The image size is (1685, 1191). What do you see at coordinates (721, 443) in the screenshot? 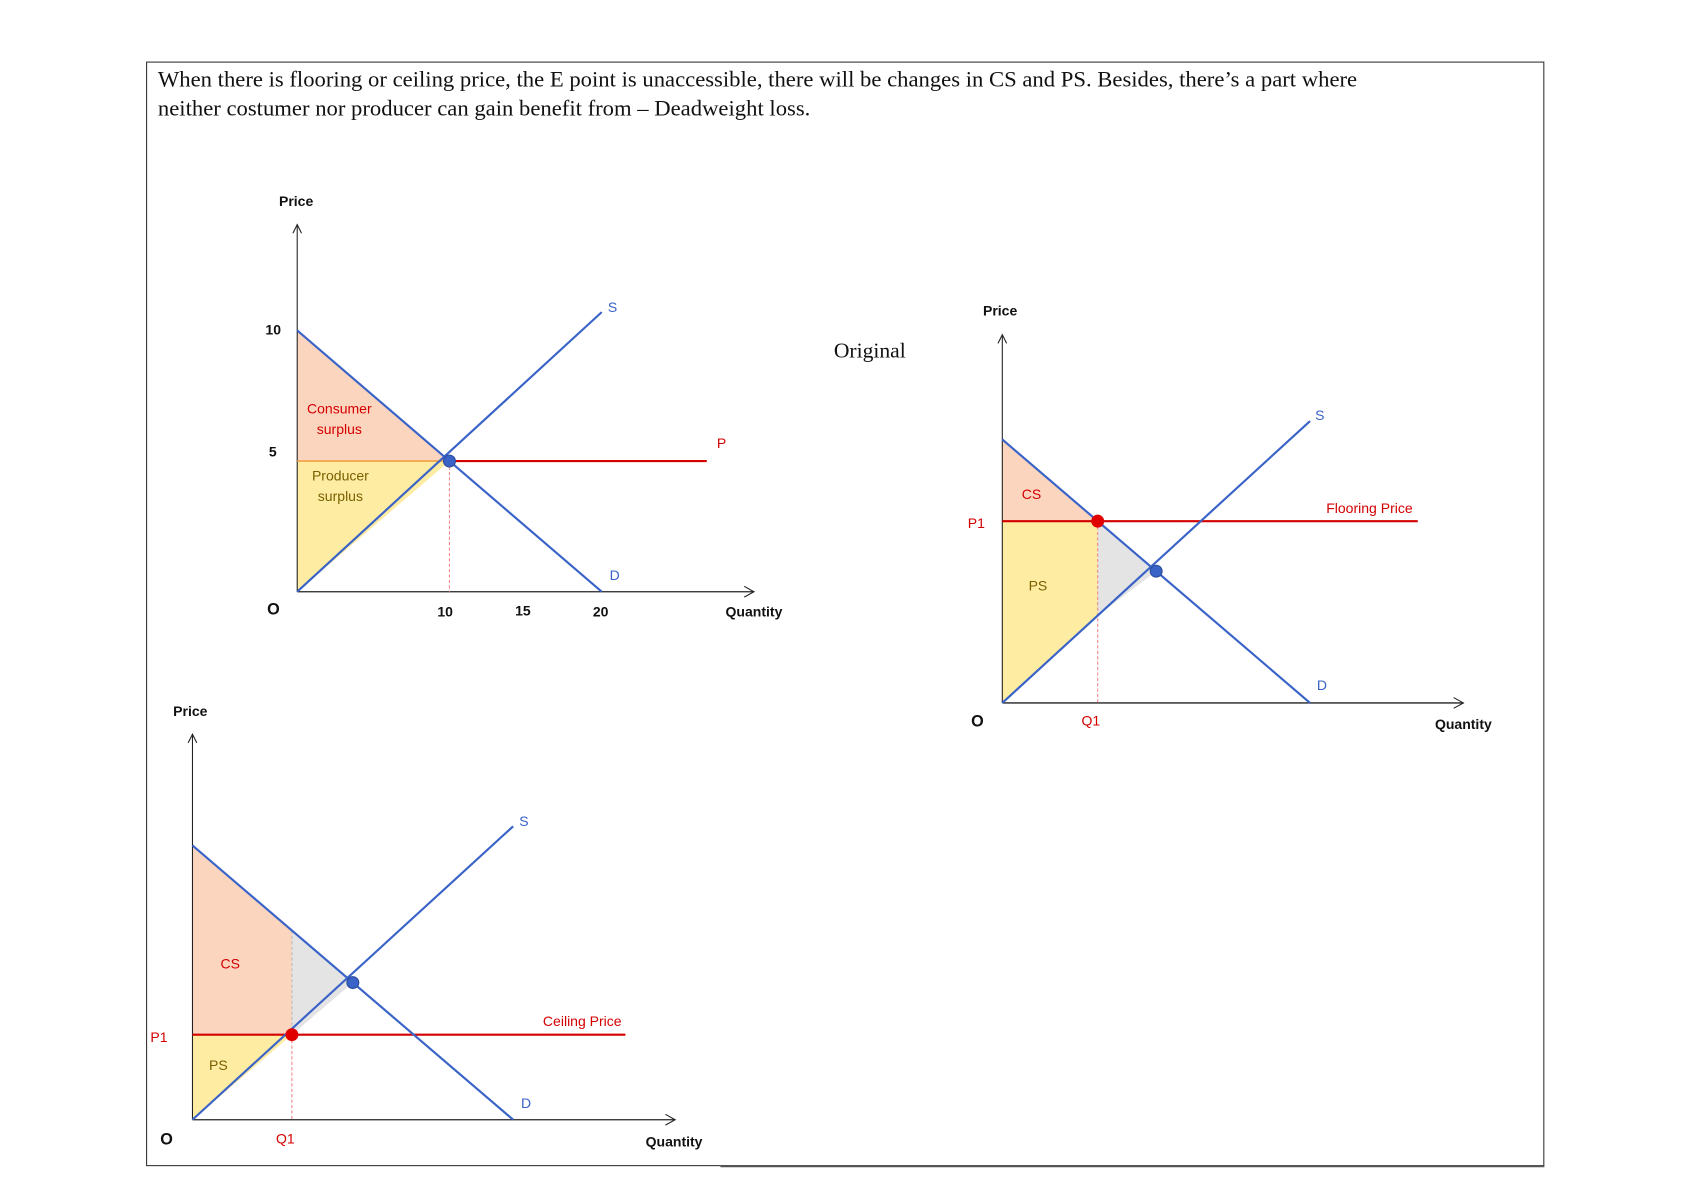
I see `price-line-label: P` at bounding box center [721, 443].